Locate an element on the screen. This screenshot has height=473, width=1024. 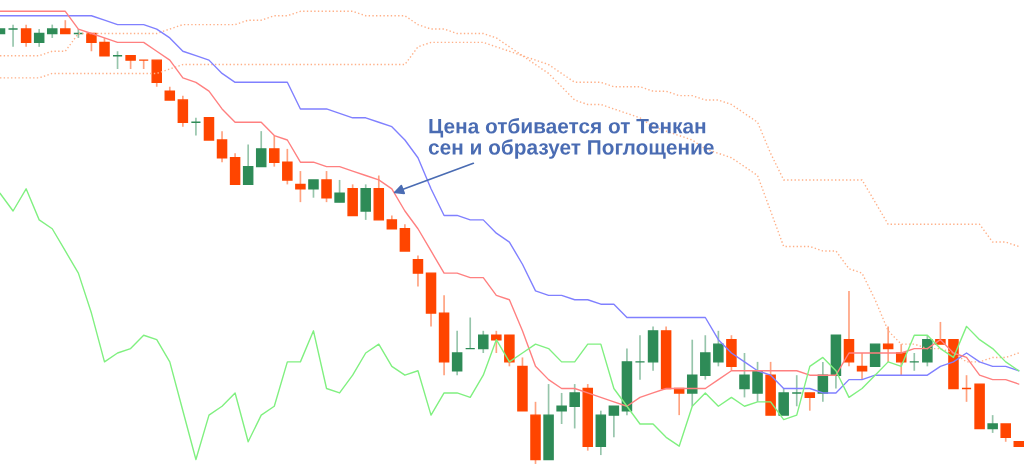
annotation: Цена отбивается от Тенкан сен и образует Поглощение is located at coordinates (571, 138).